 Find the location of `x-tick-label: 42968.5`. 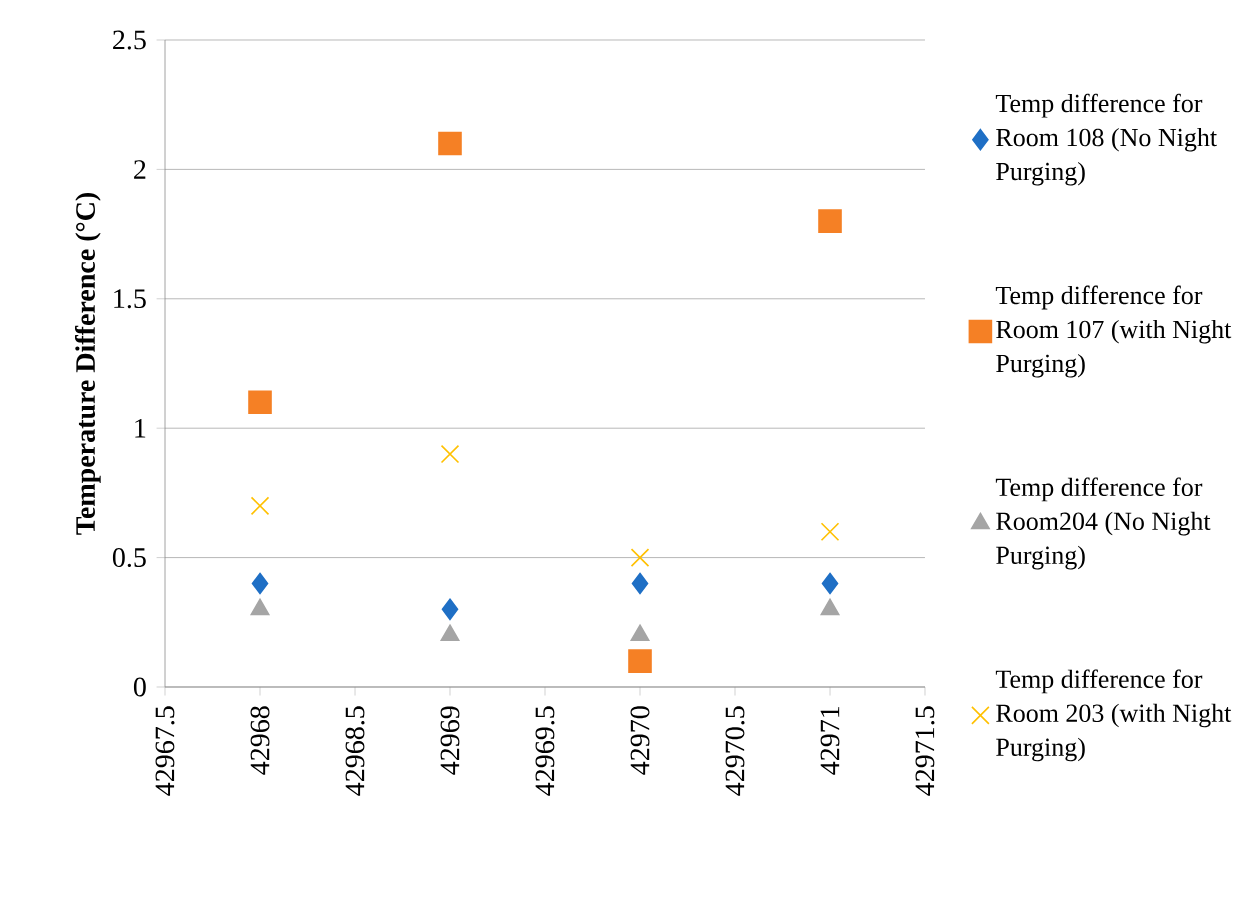

x-tick-label: 42968.5 is located at coordinates (355, 751).